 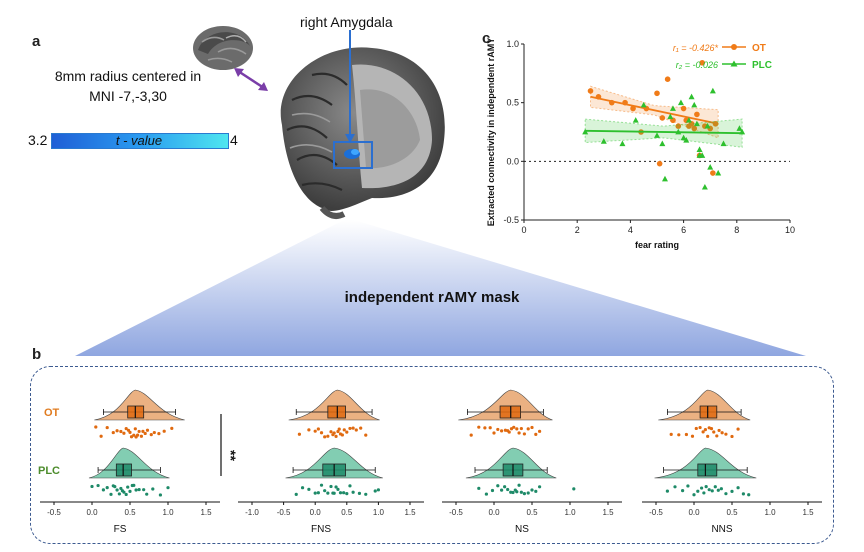 What do you see at coordinates (512, 103) in the screenshot?
I see `y-tick-label: 0.5` at bounding box center [512, 103].